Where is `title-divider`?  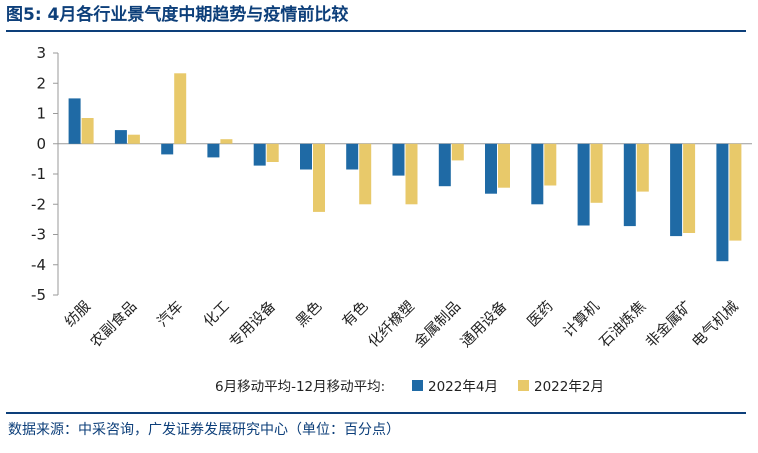
title-divider is located at coordinates (376, 31).